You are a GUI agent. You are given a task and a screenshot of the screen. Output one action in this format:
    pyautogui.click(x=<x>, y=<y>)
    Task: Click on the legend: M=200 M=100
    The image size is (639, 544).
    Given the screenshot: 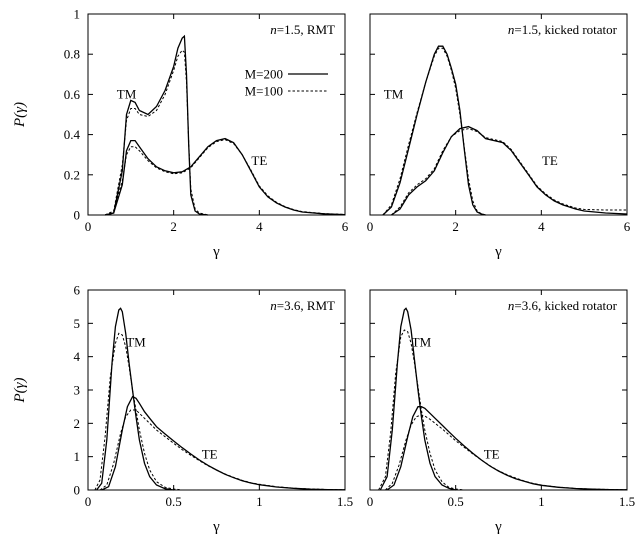 What is the action you would take?
    pyautogui.click(x=286, y=83)
    